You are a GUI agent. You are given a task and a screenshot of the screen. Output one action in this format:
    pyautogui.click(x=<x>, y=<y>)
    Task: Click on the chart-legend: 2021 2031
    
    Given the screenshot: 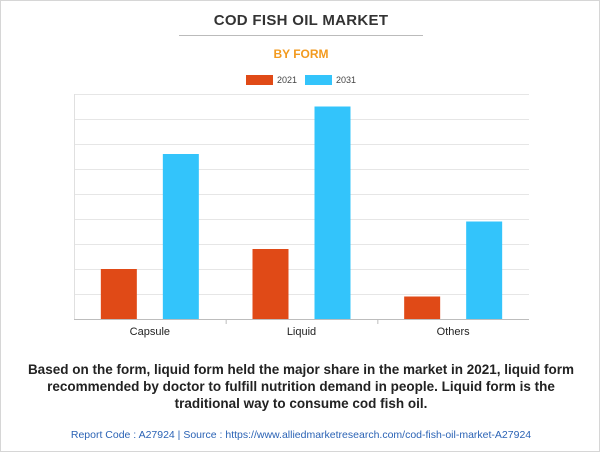 What is the action you would take?
    pyautogui.click(x=300, y=80)
    